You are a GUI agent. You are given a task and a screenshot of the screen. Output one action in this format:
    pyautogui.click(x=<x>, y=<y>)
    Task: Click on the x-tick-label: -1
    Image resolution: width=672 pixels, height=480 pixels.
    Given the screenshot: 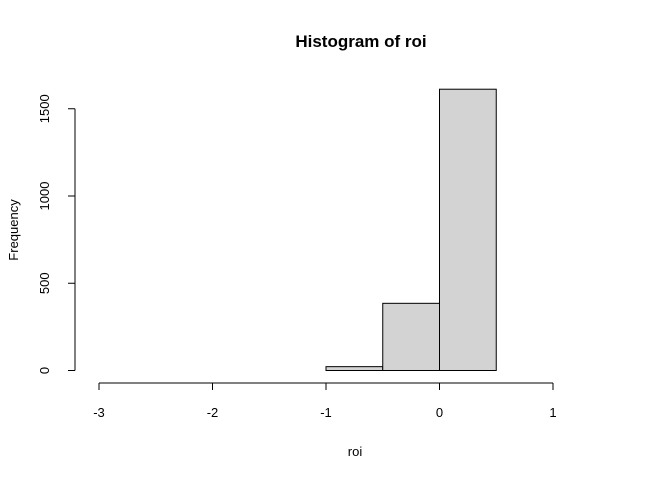 What is the action you would take?
    pyautogui.click(x=326, y=412)
    